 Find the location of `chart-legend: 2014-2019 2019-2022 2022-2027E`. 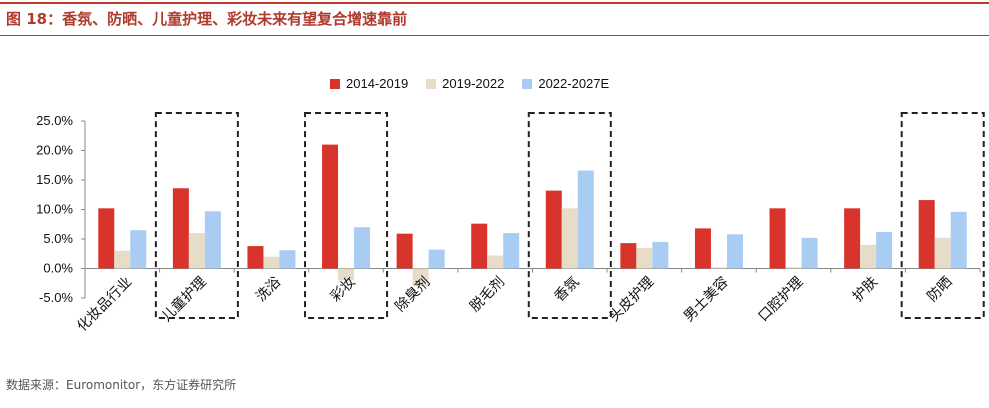

chart-legend: 2014-2019 2019-2022 2022-2027E is located at coordinates (469, 83).